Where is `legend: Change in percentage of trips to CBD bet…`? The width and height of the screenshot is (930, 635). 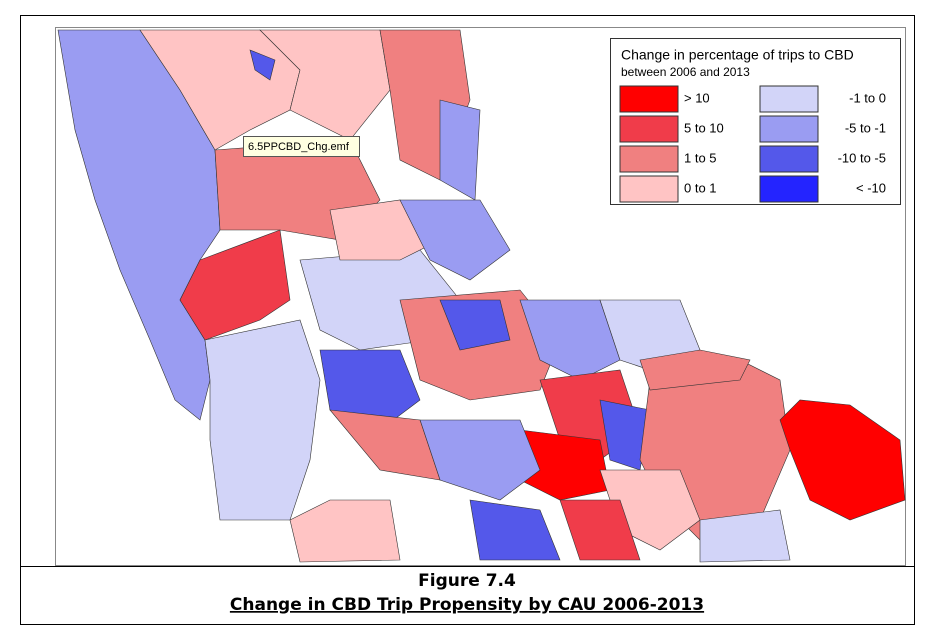 legend: Change in percentage of trips to CBD bet… is located at coordinates (755, 121).